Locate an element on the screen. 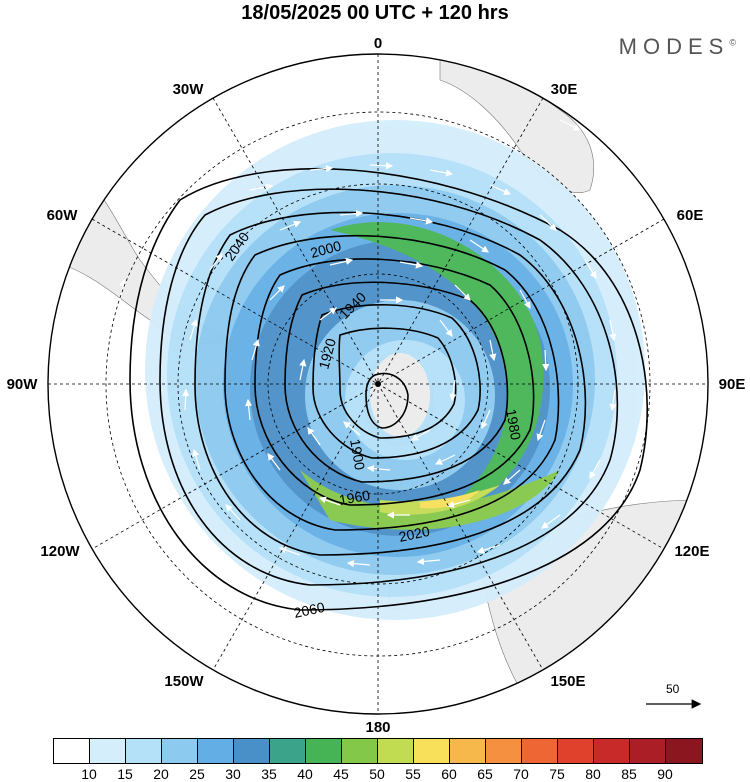 This screenshot has width=750, height=782. colorbar-tick-label: 65 is located at coordinates (485, 774).